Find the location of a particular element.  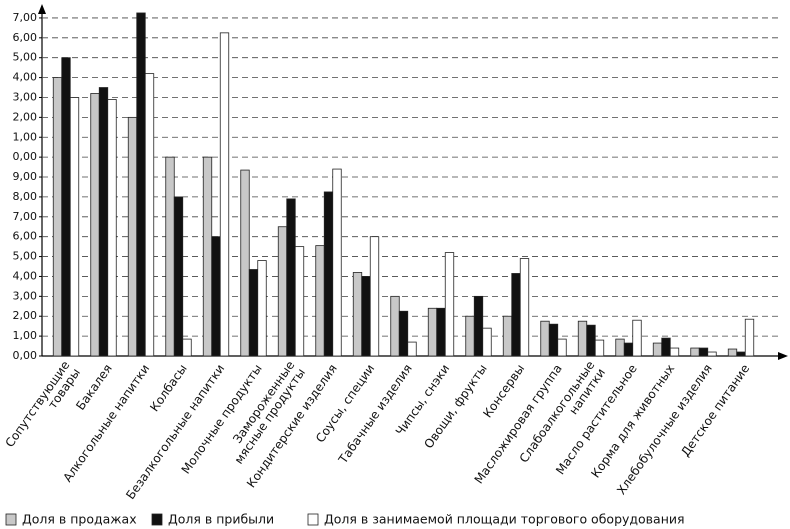

x-tick-label: Детское питание is located at coordinates (715, 410).